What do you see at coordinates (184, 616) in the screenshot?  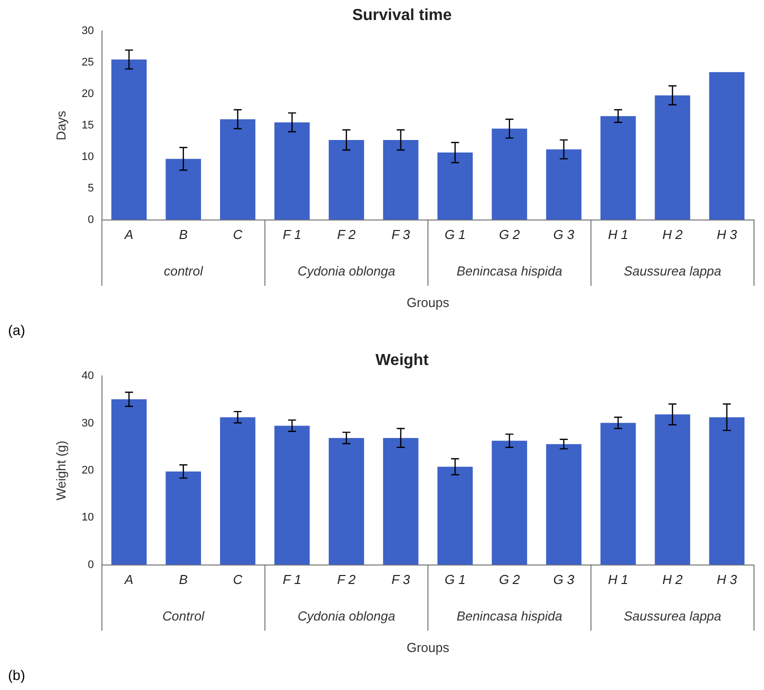 I see `text: Control` at bounding box center [184, 616].